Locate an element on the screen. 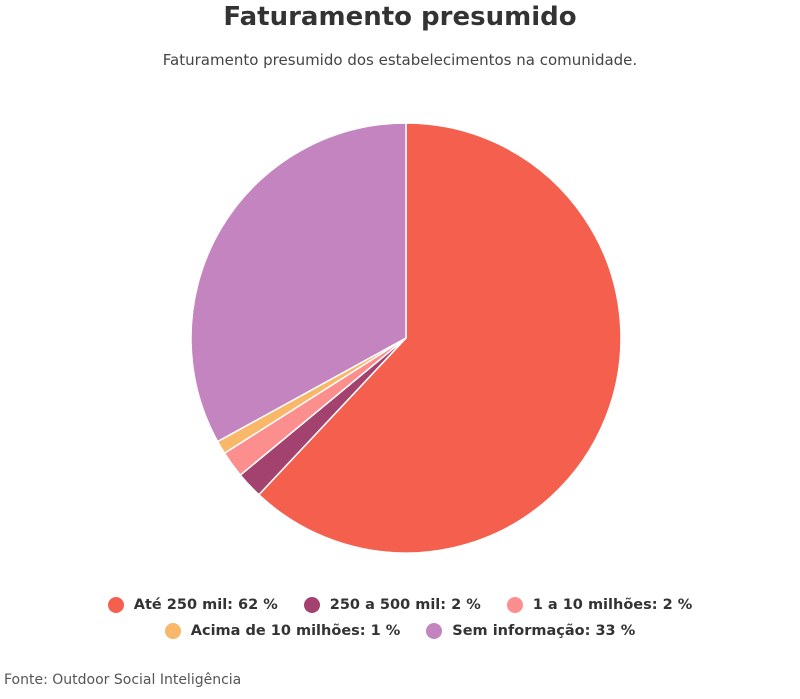 The width and height of the screenshot is (800, 699). legend-label: 250 a 500 mil is located at coordinates (385, 605).